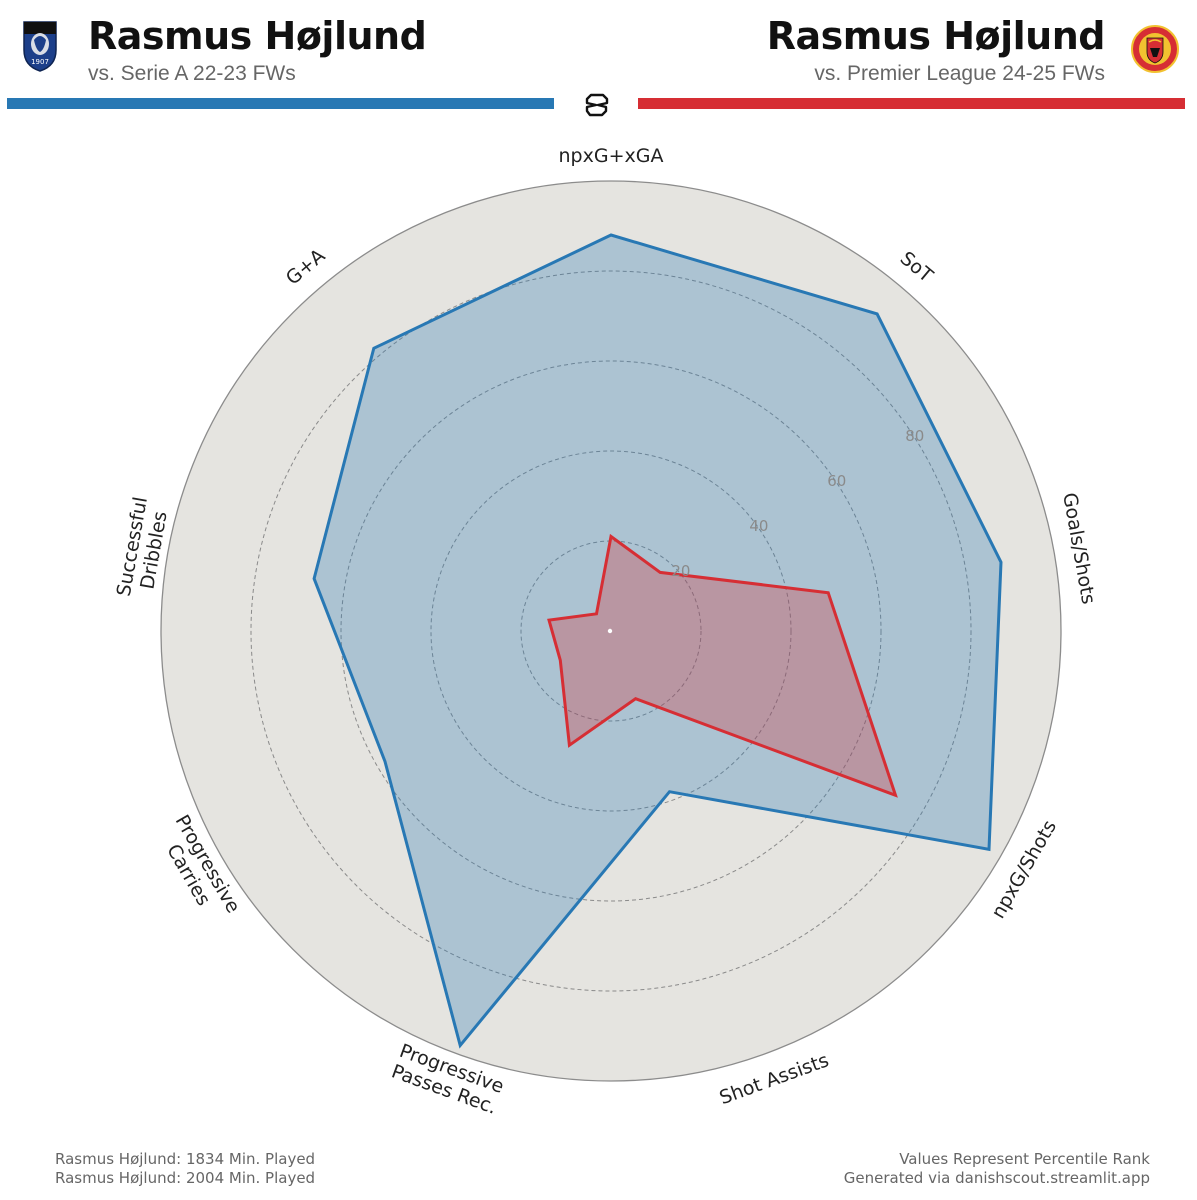 The width and height of the screenshot is (1197, 1200). I want to click on right-comparison: vs. Premier League 24-25 FWs, so click(959, 73).